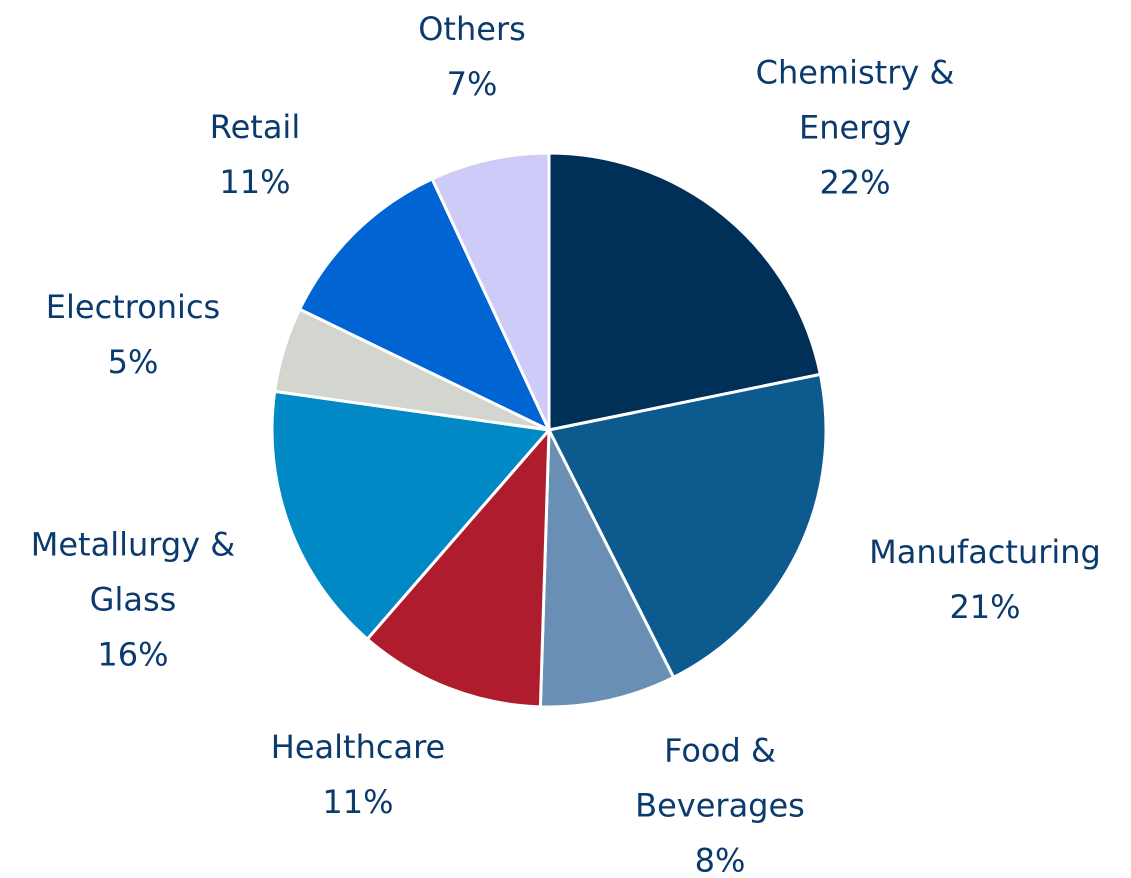 The height and width of the screenshot is (878, 1131). What do you see at coordinates (720, 778) in the screenshot?
I see `category-label: Food & Beverages` at bounding box center [720, 778].